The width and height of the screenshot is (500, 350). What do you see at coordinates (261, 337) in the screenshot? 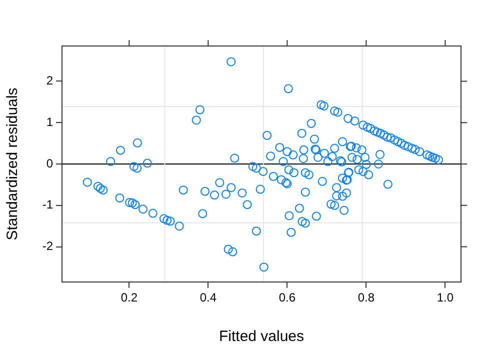
I see `x-axis-title: Fitted values` at bounding box center [261, 337].